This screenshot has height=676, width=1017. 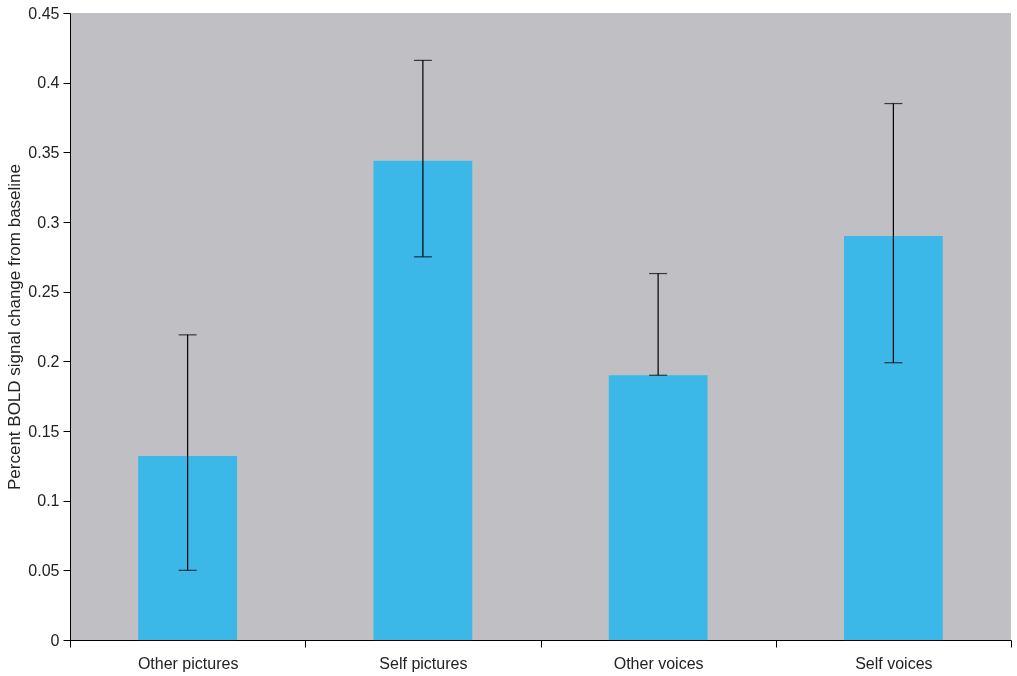 What do you see at coordinates (48, 222) in the screenshot?
I see `y-tick-label: 0.3` at bounding box center [48, 222].